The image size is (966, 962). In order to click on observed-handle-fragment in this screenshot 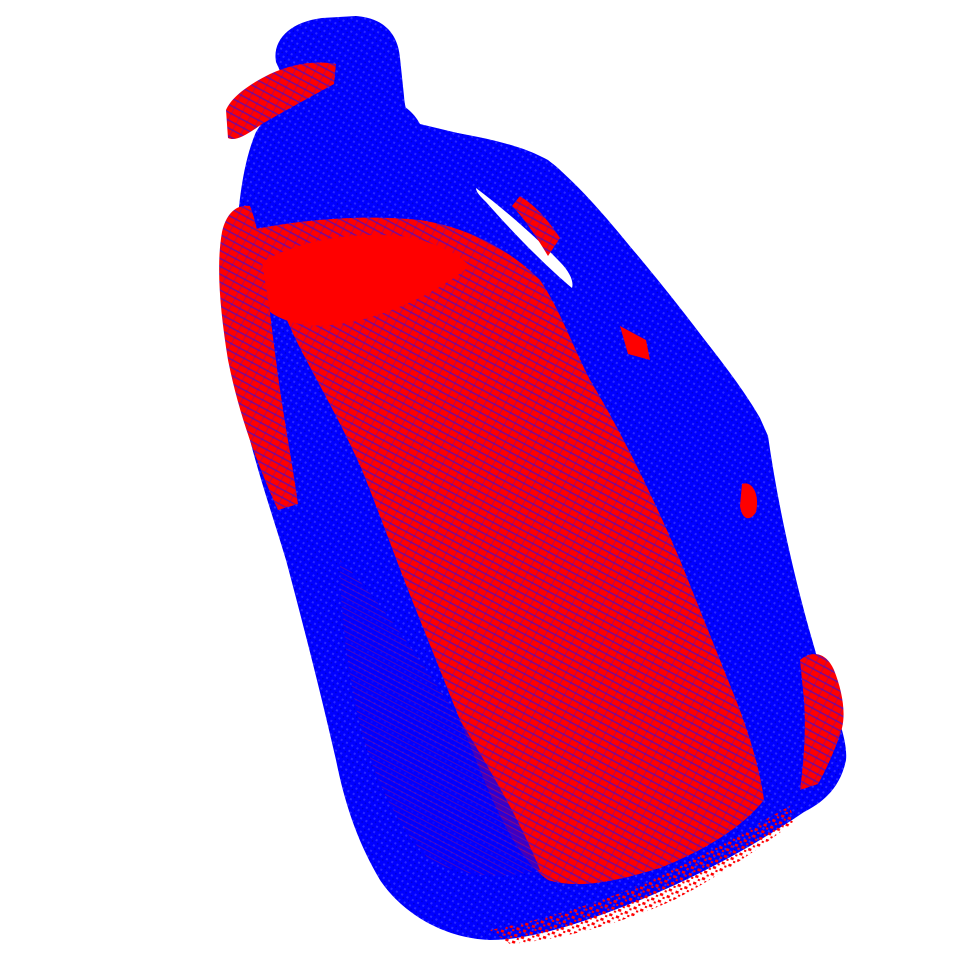, I will do `click(536, 226)`.